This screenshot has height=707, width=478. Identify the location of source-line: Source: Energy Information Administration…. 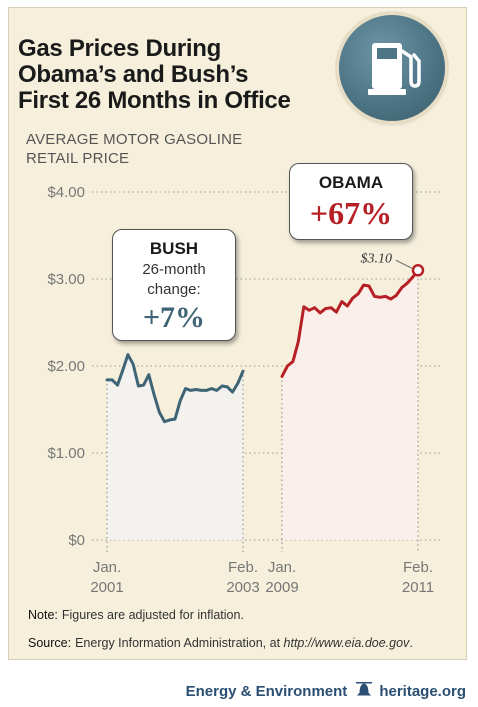
(220, 643).